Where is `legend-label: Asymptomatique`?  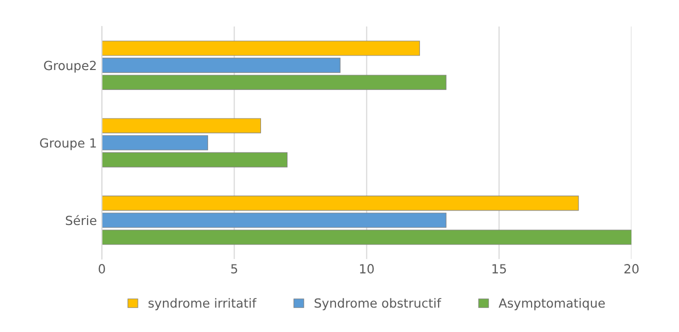
legend-label: Asymptomatique is located at coordinates (551, 304).